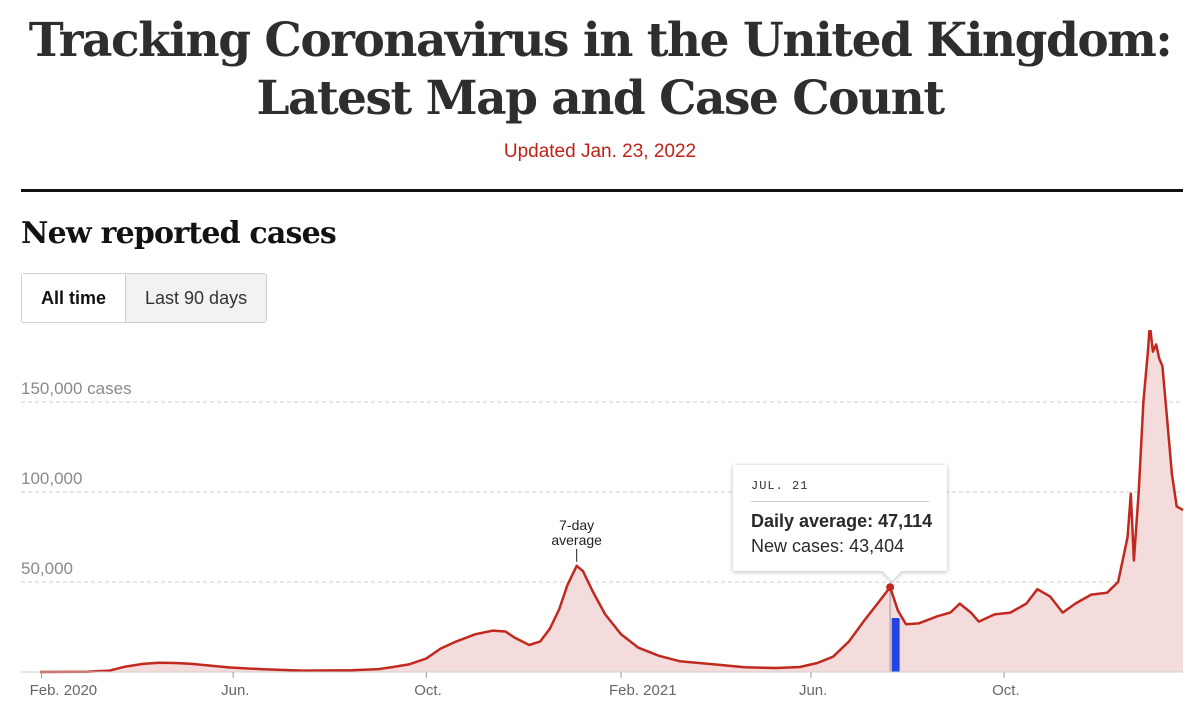 Image resolution: width=1200 pixels, height=721 pixels. I want to click on highlighted-week-bar, so click(895, 645).